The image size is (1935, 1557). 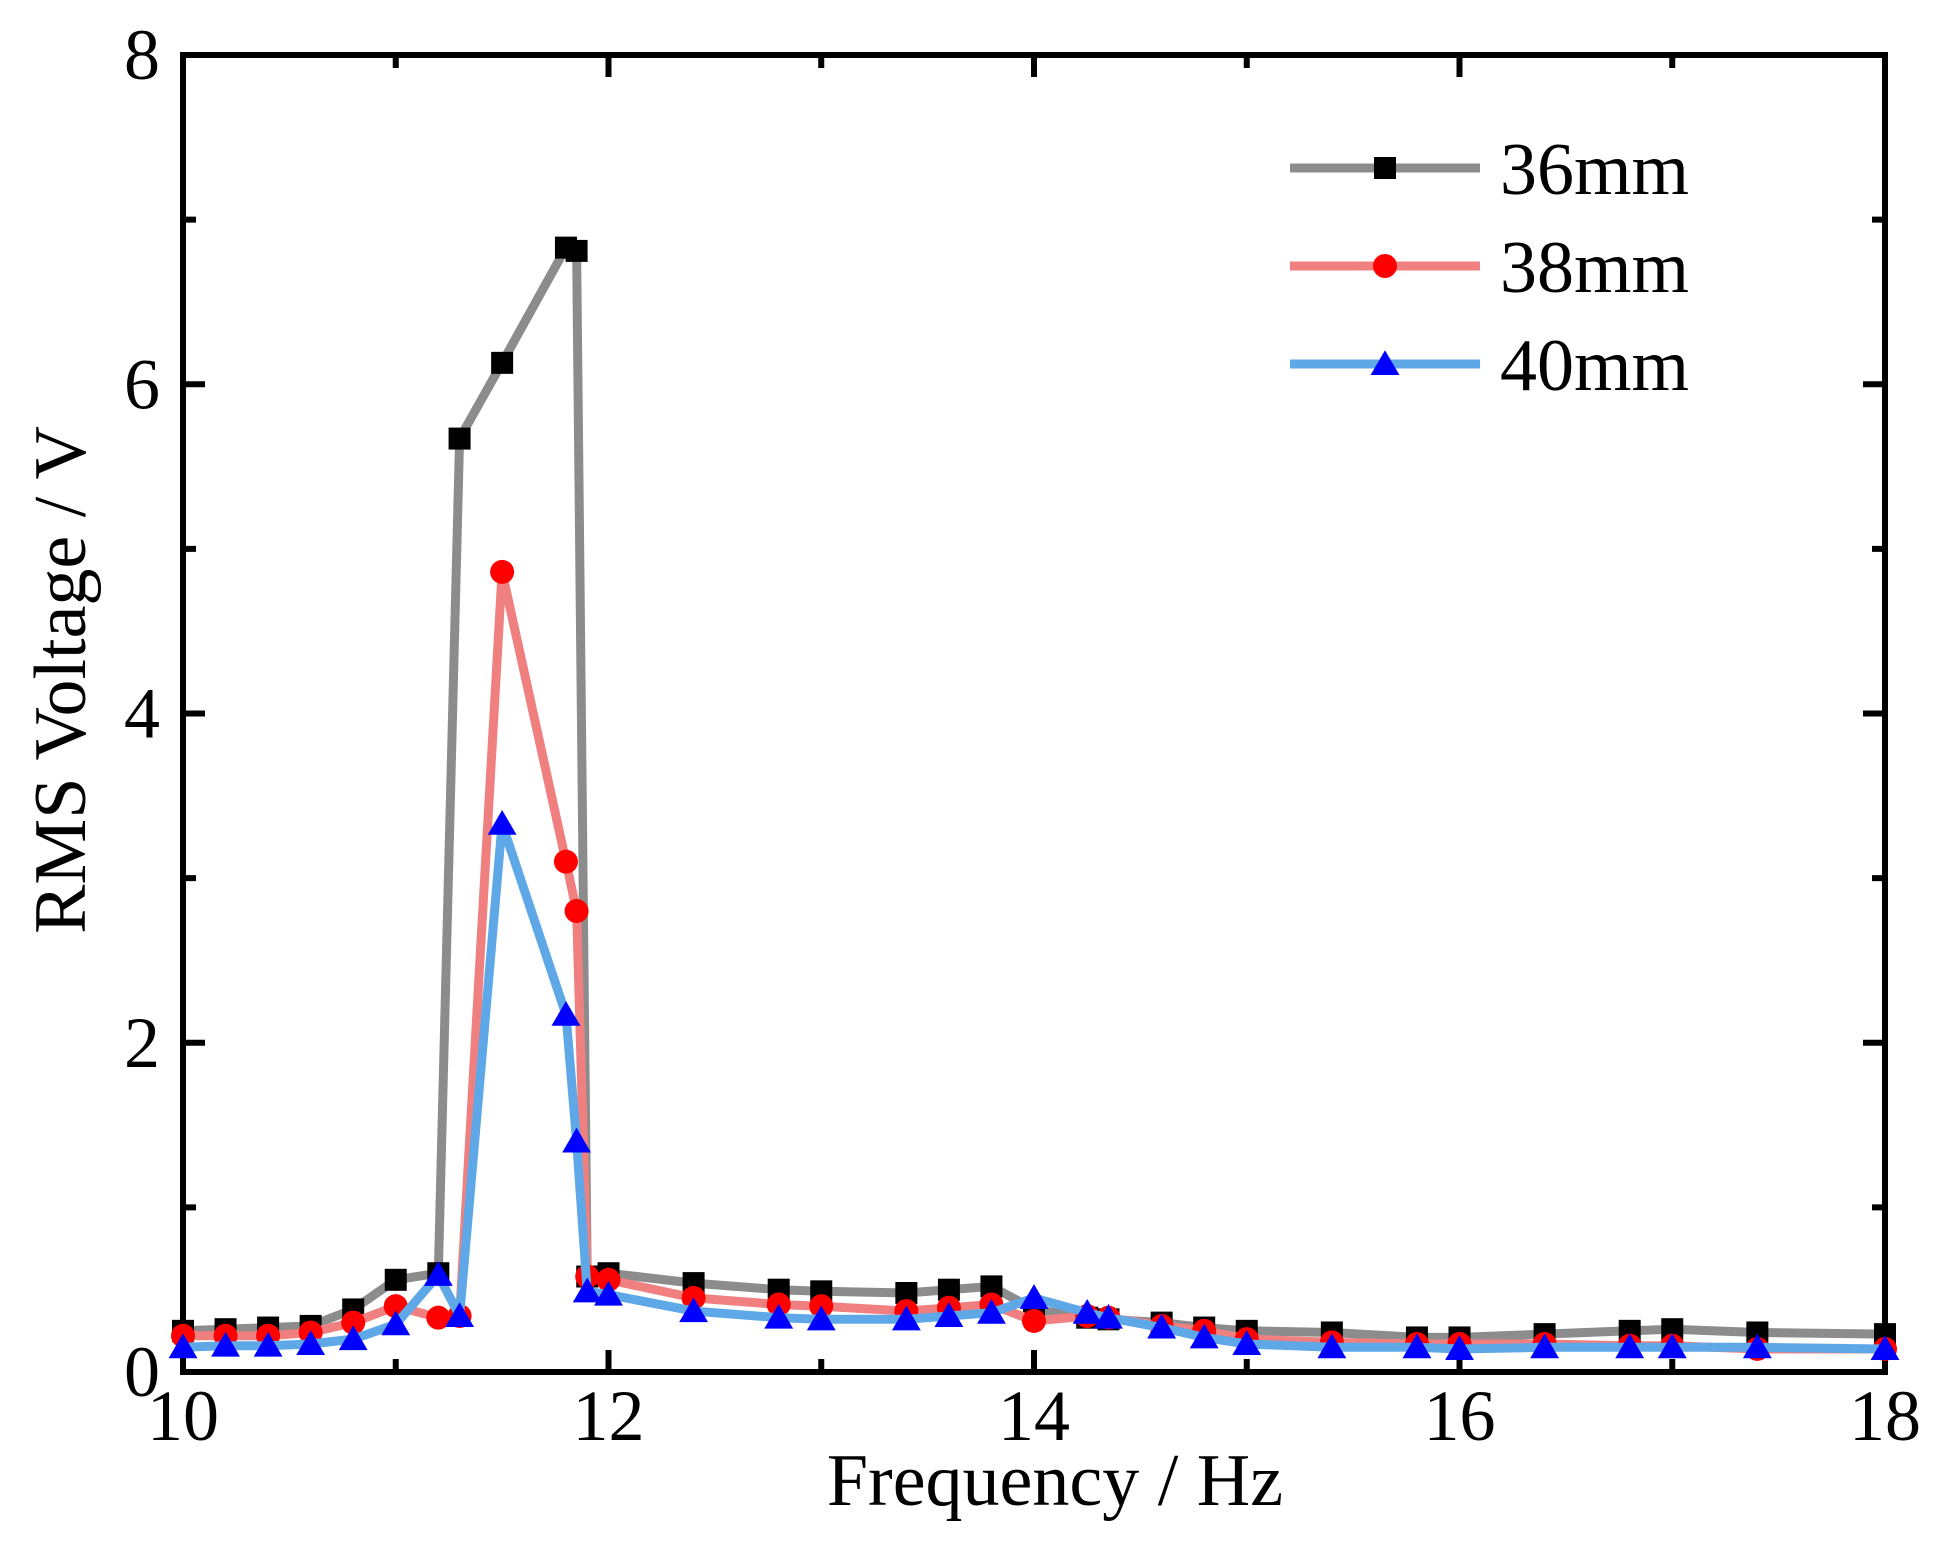 What do you see at coordinates (61, 680) in the screenshot?
I see `y-axis-title: RMS Voltage / V` at bounding box center [61, 680].